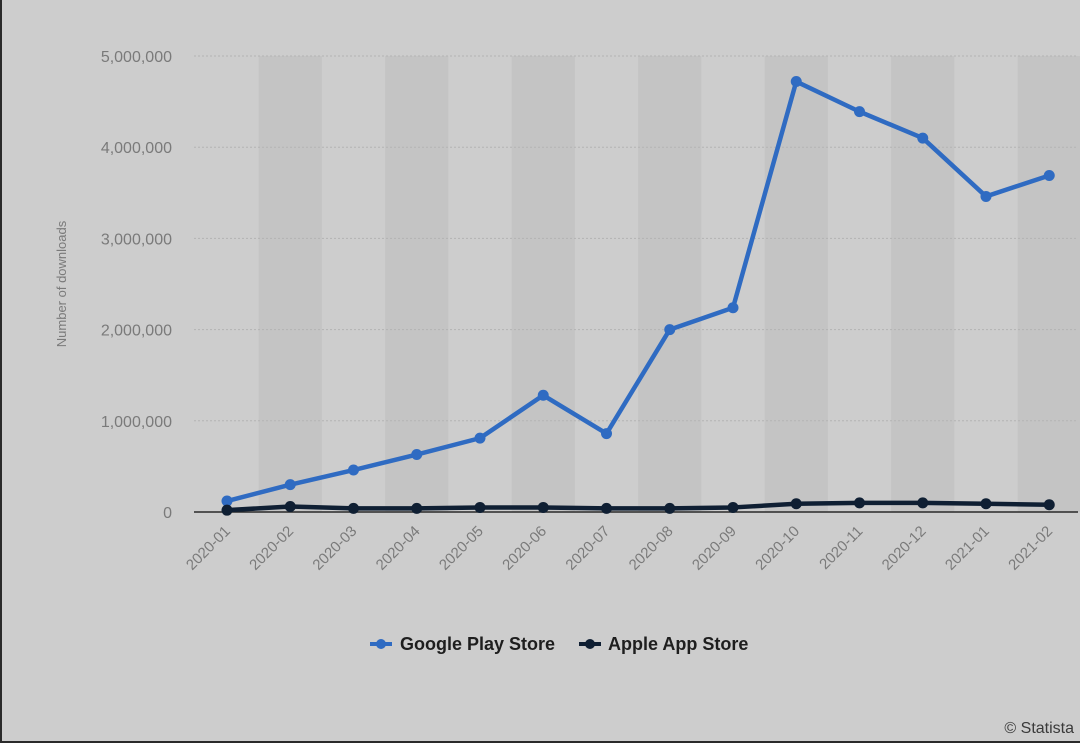  Describe the element at coordinates (1030, 548) in the screenshot. I see `x-tick-label: 2021-02` at that location.